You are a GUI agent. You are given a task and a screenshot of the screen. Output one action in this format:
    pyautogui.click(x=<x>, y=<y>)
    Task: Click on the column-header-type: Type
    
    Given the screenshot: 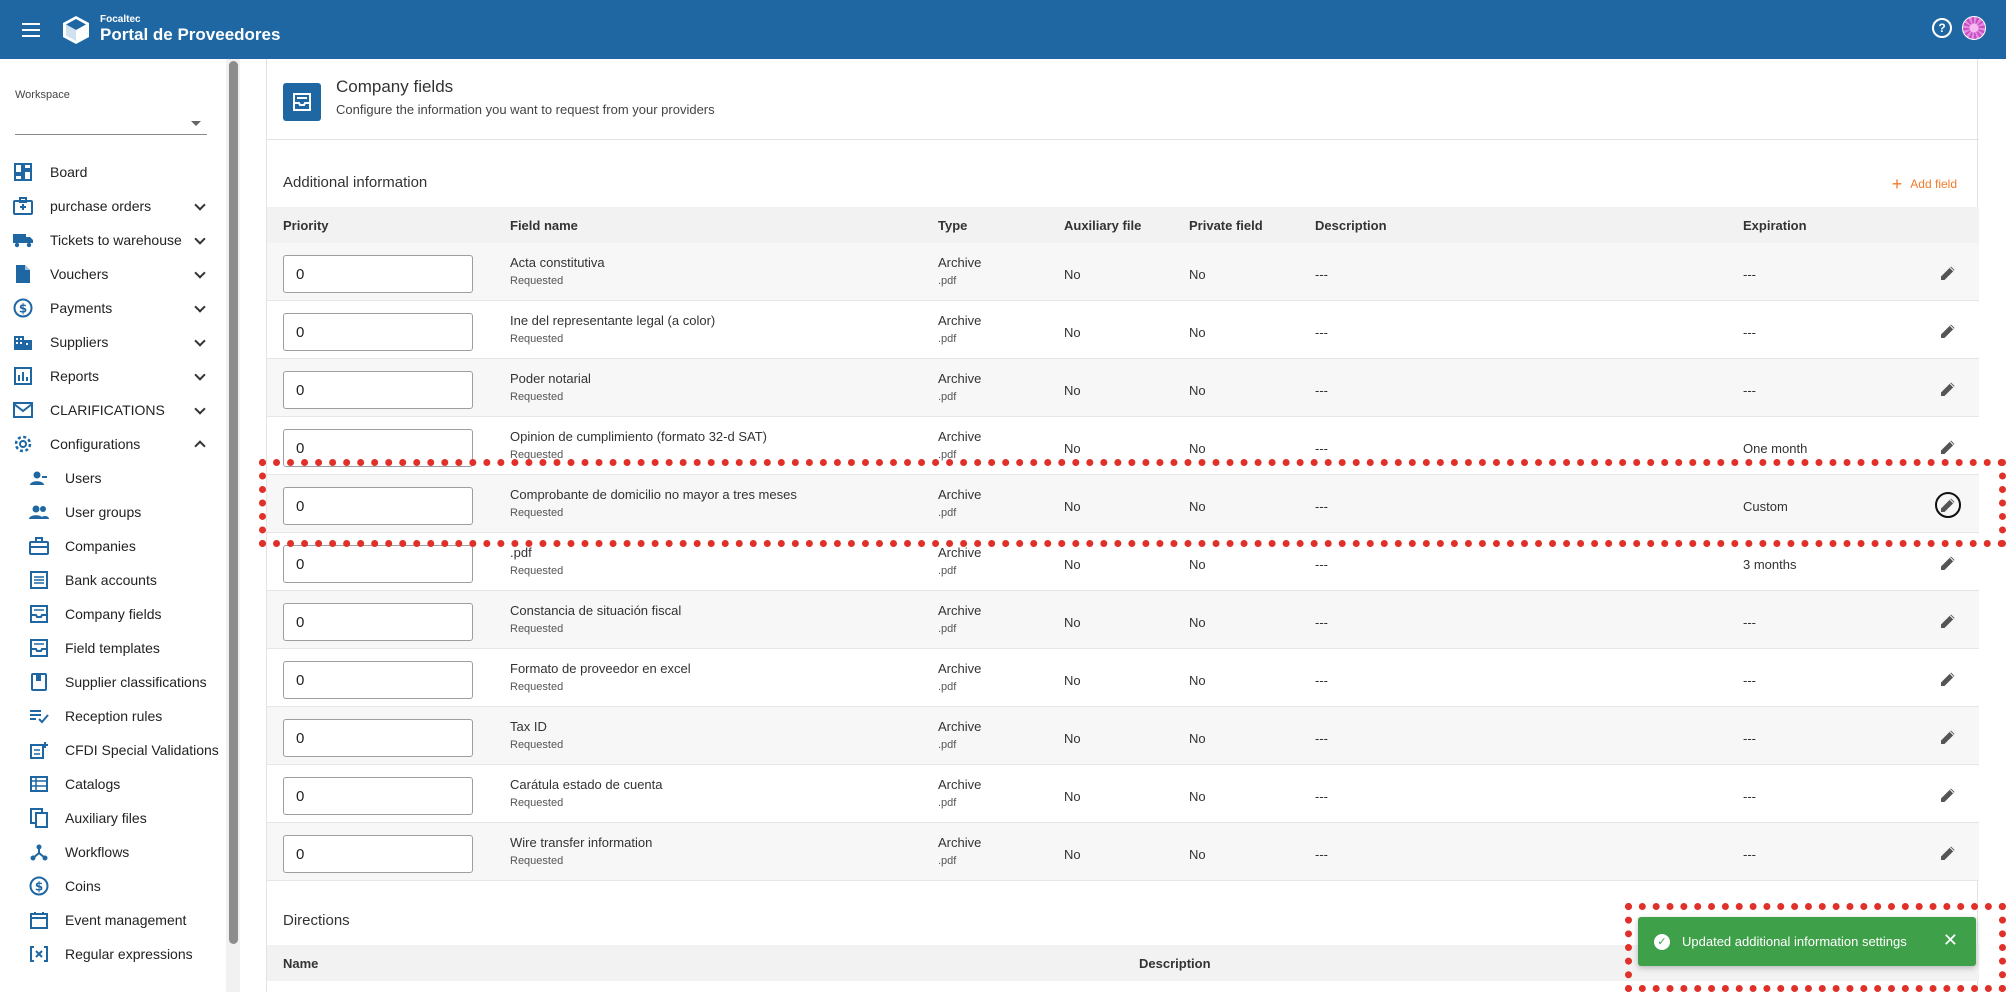 What is the action you would take?
    pyautogui.click(x=953, y=225)
    